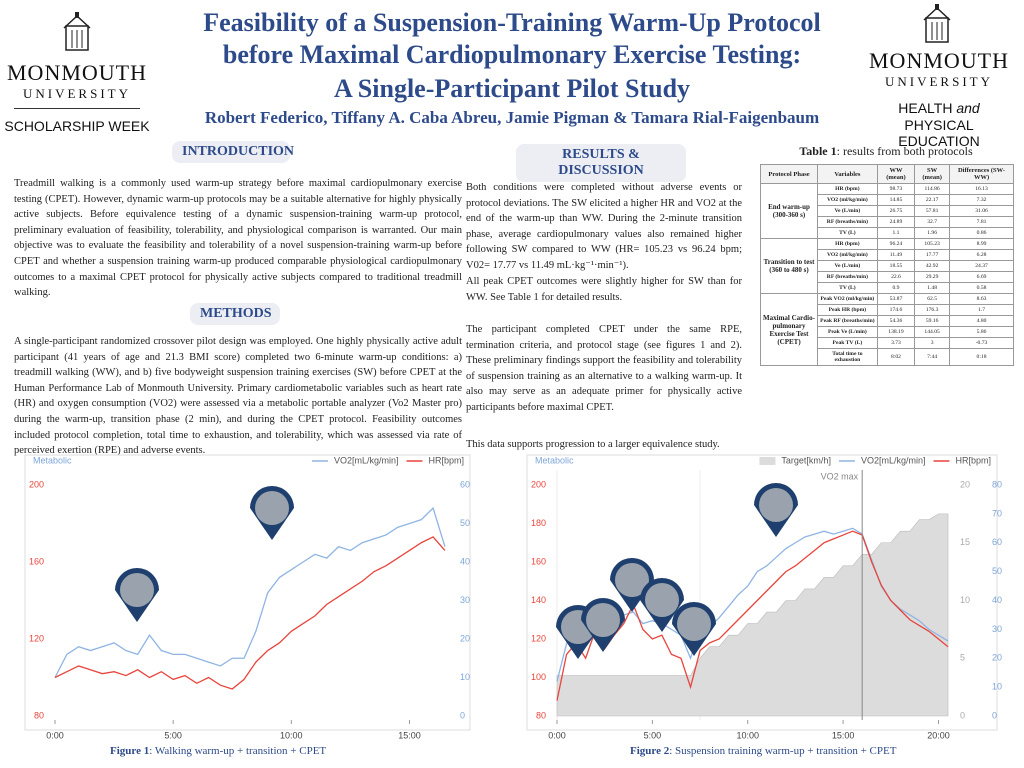 The image size is (1024, 768). Describe the element at coordinates (887, 222) in the screenshot. I see `table-row: RF (breaths/min) 24.89 32.7 7.81` at that location.